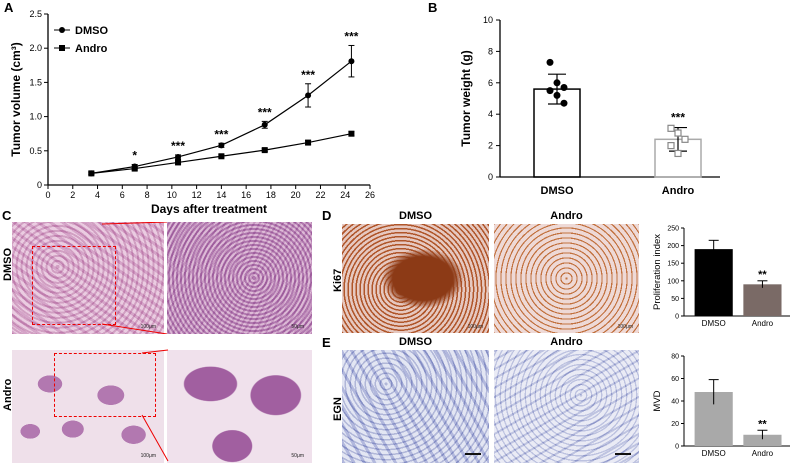  What do you see at coordinates (147, 195) in the screenshot?
I see `x-tick-label: 8` at bounding box center [147, 195].